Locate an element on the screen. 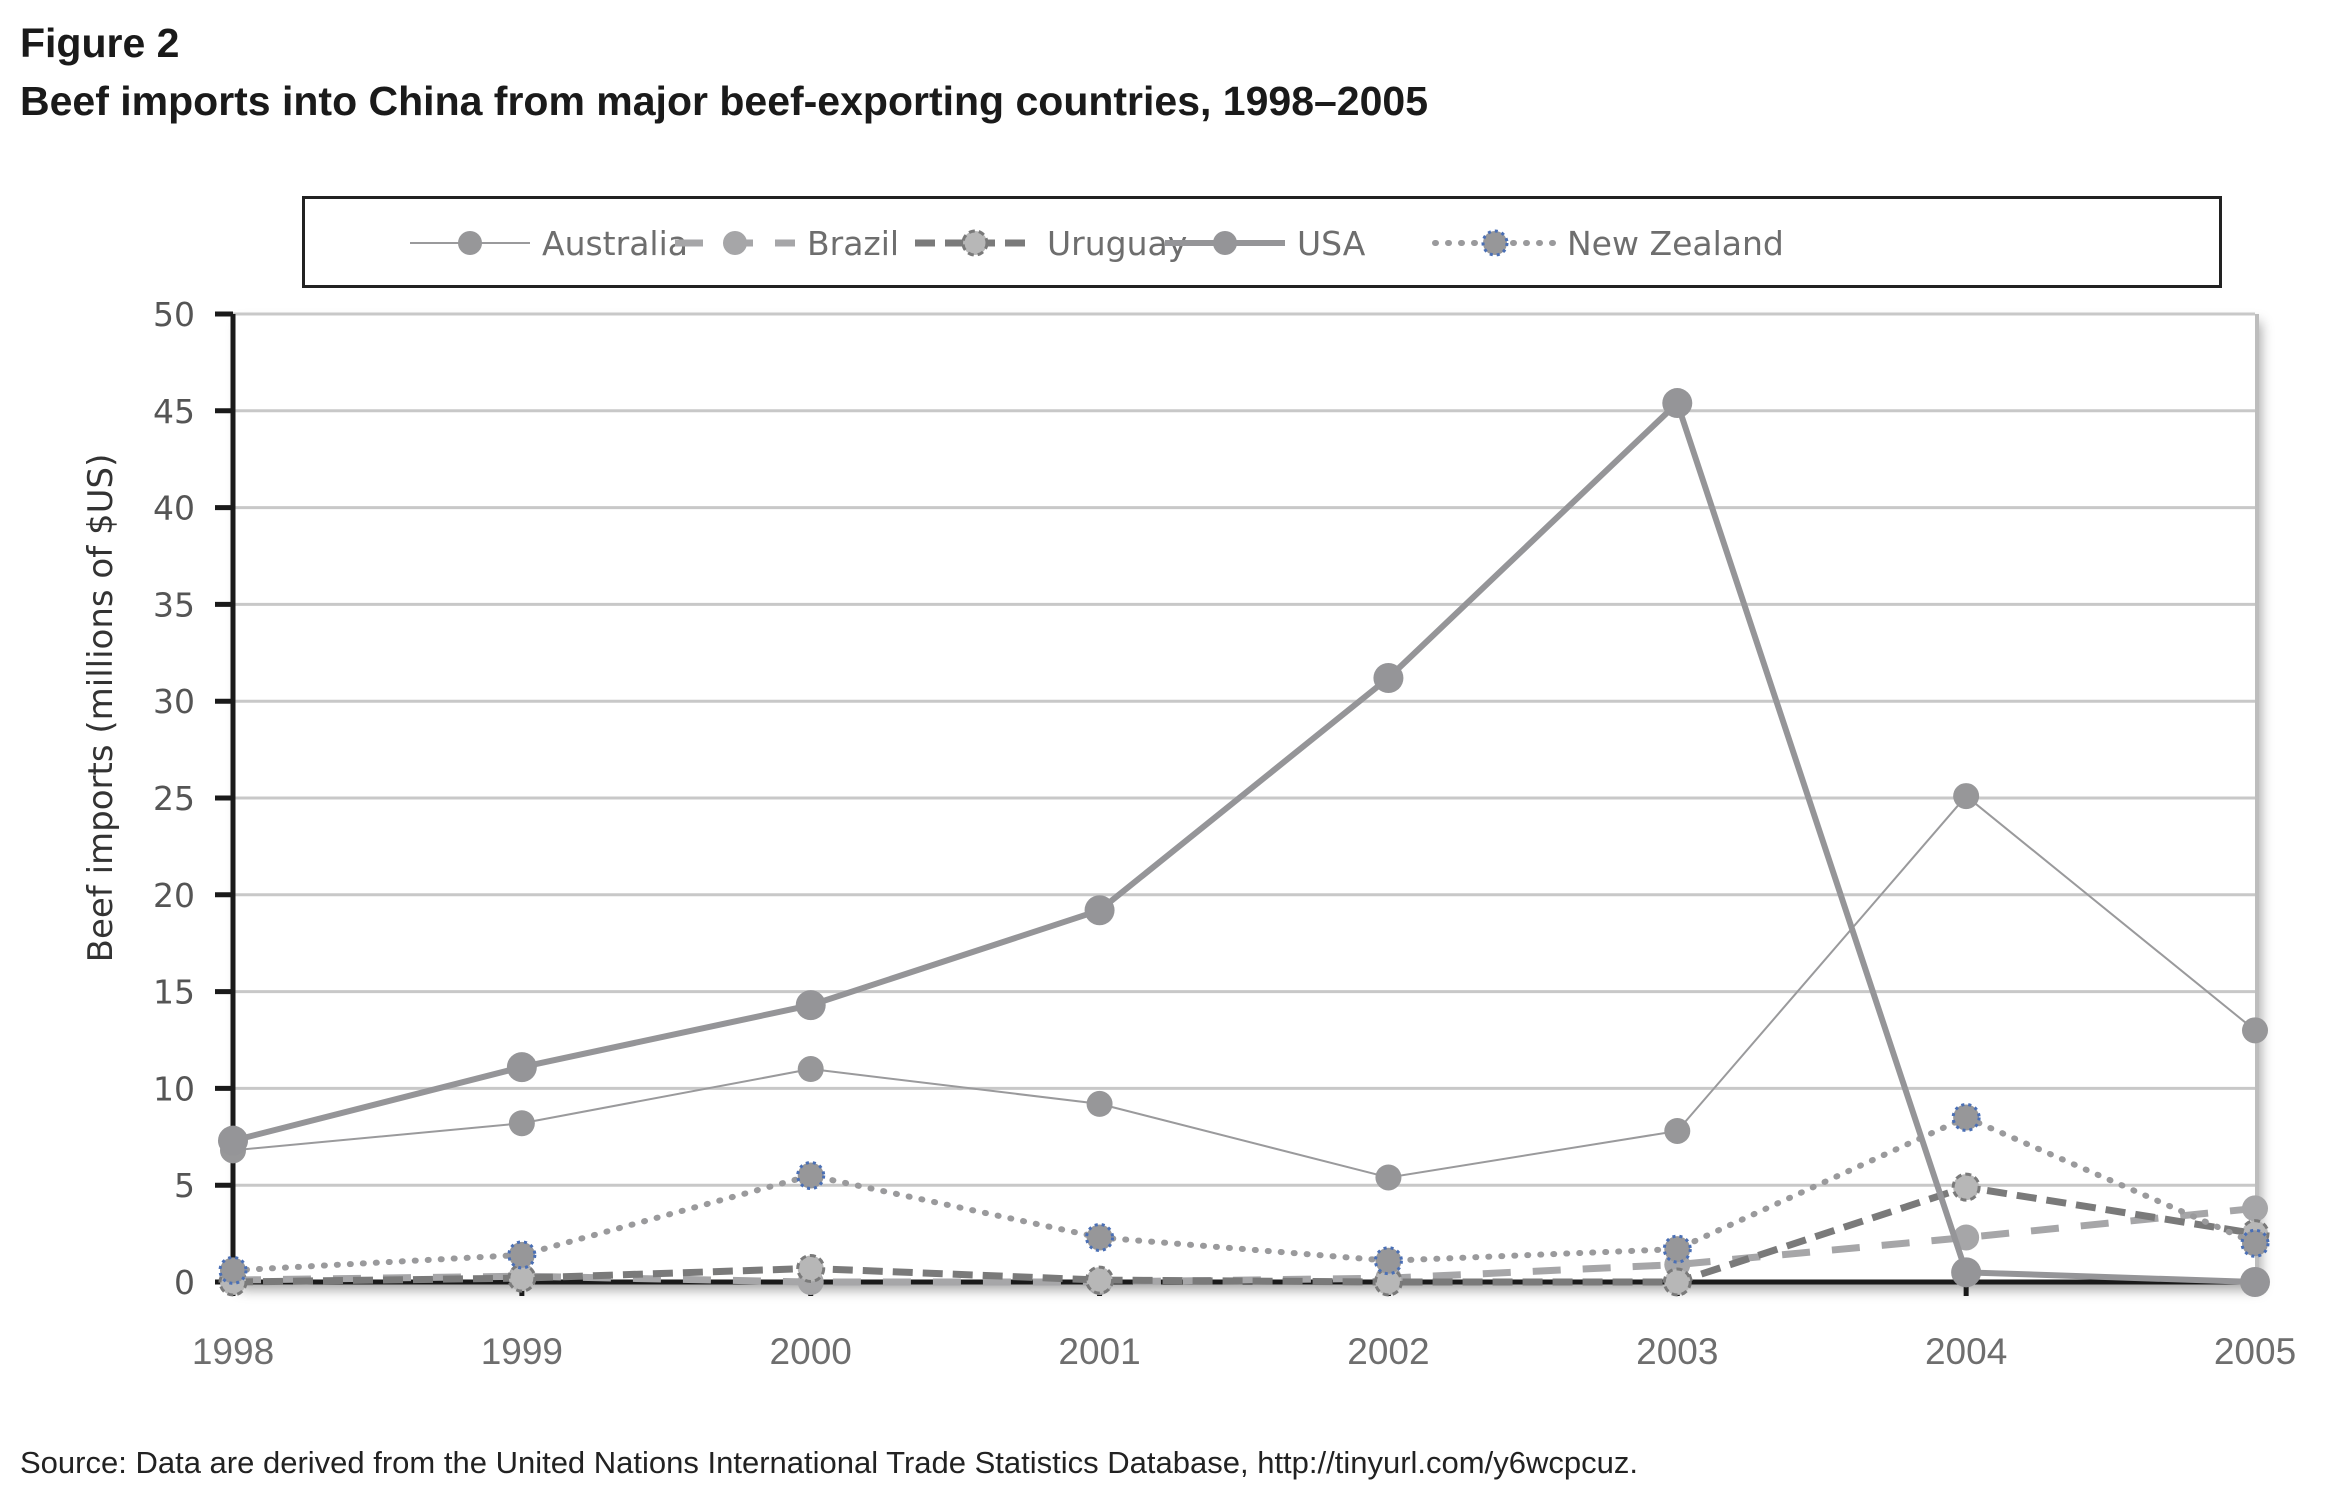 This screenshot has width=2340, height=1504. series-new-zealand is located at coordinates (1244, 1193).